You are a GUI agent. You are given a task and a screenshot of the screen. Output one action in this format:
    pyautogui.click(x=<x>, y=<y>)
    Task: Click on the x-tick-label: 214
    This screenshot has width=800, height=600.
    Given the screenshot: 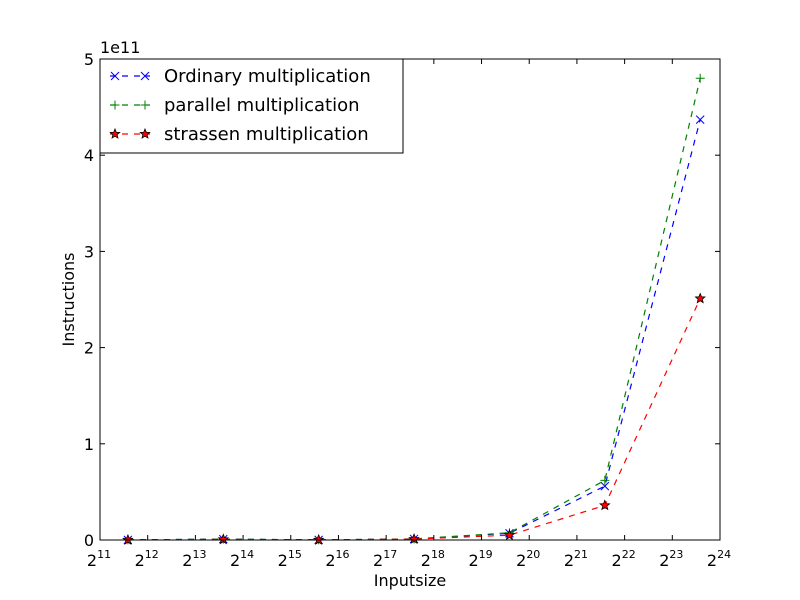 What is the action you would take?
    pyautogui.click(x=242, y=559)
    